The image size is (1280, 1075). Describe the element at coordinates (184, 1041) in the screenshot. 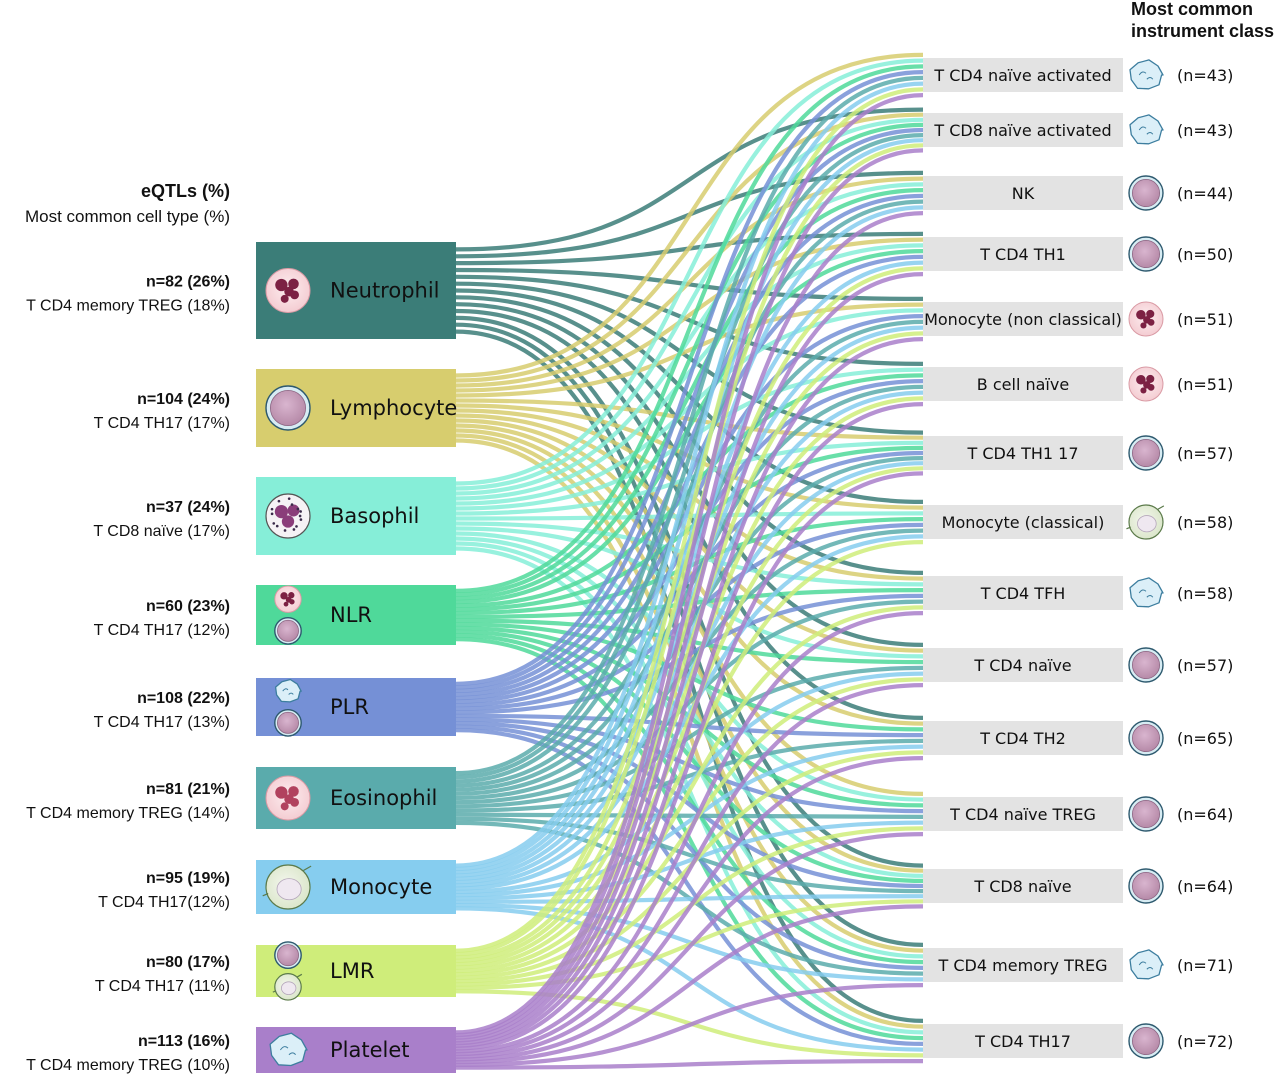

I see `source-stat: n=113 (16%)` at that location.